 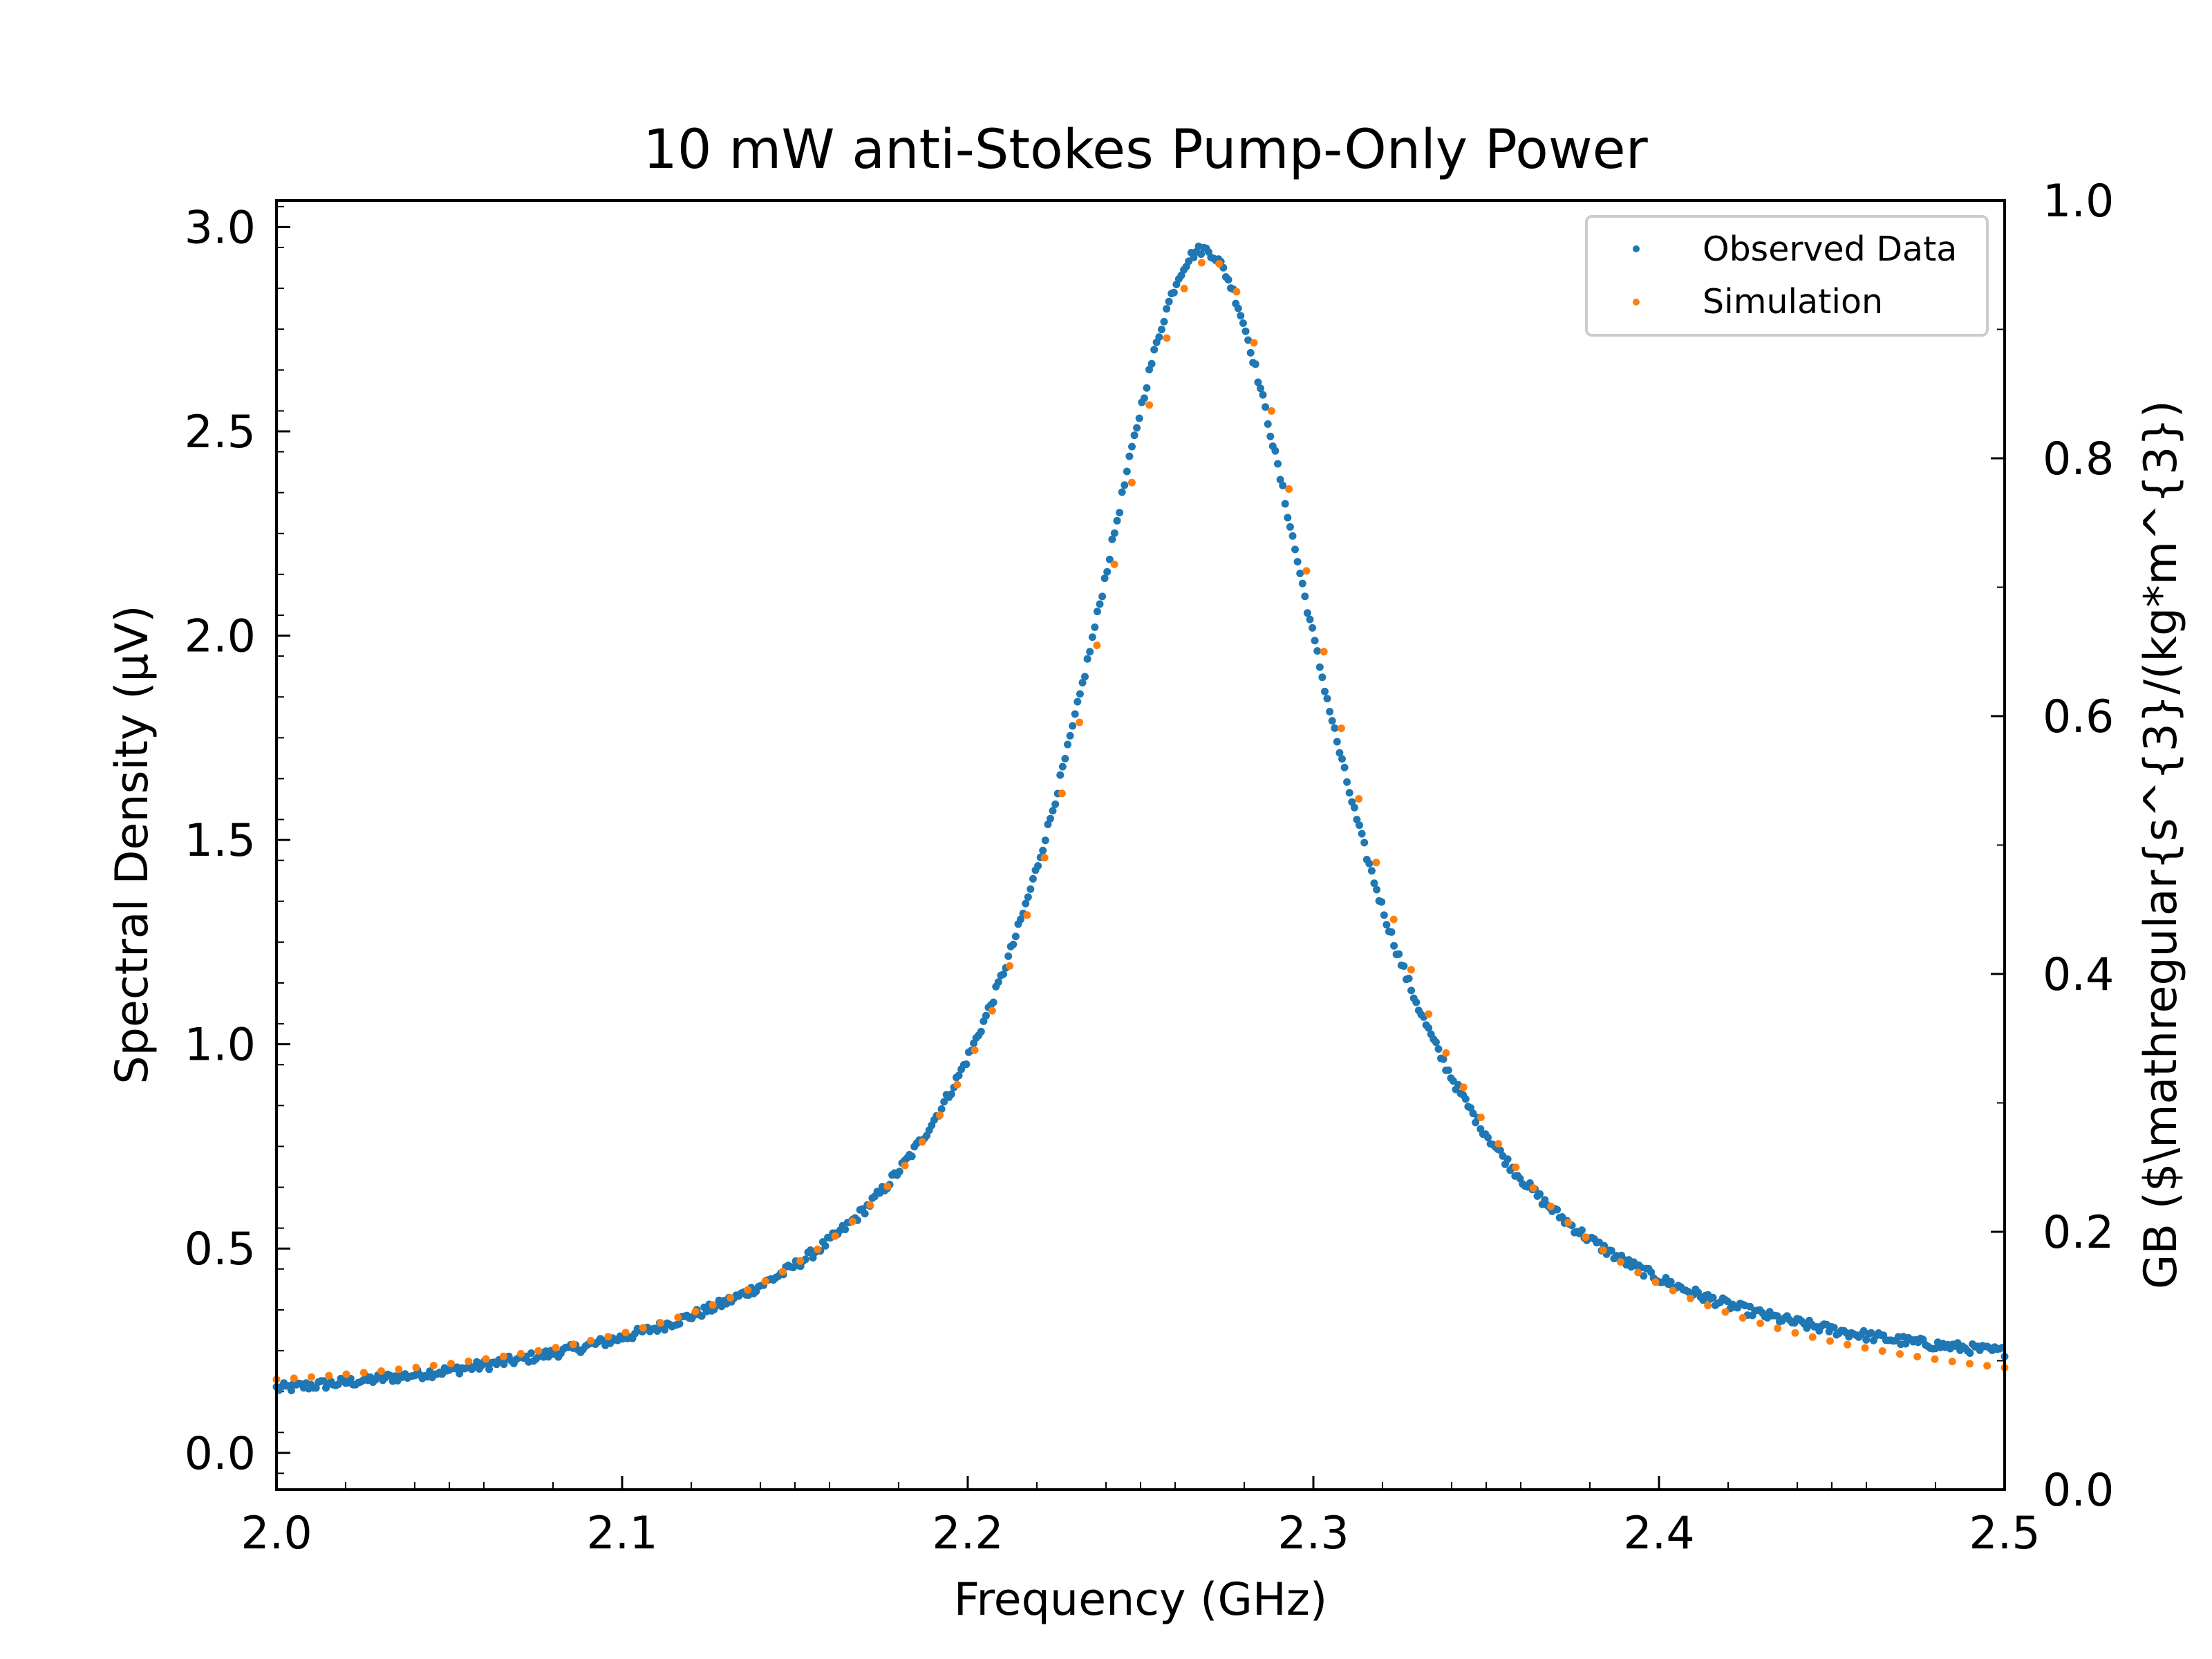 What do you see at coordinates (221, 1249) in the screenshot?
I see `y-tick-label: 0.5` at bounding box center [221, 1249].